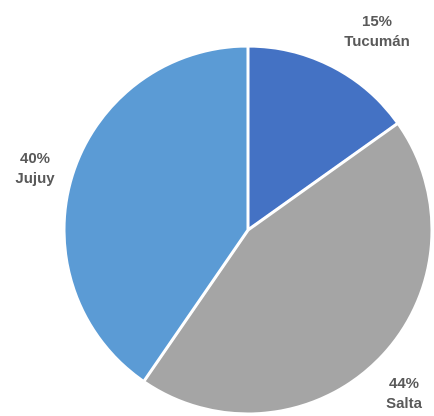 This screenshot has width=434, height=416. I want to click on data-label-salta: 44% Salta, so click(404, 394).